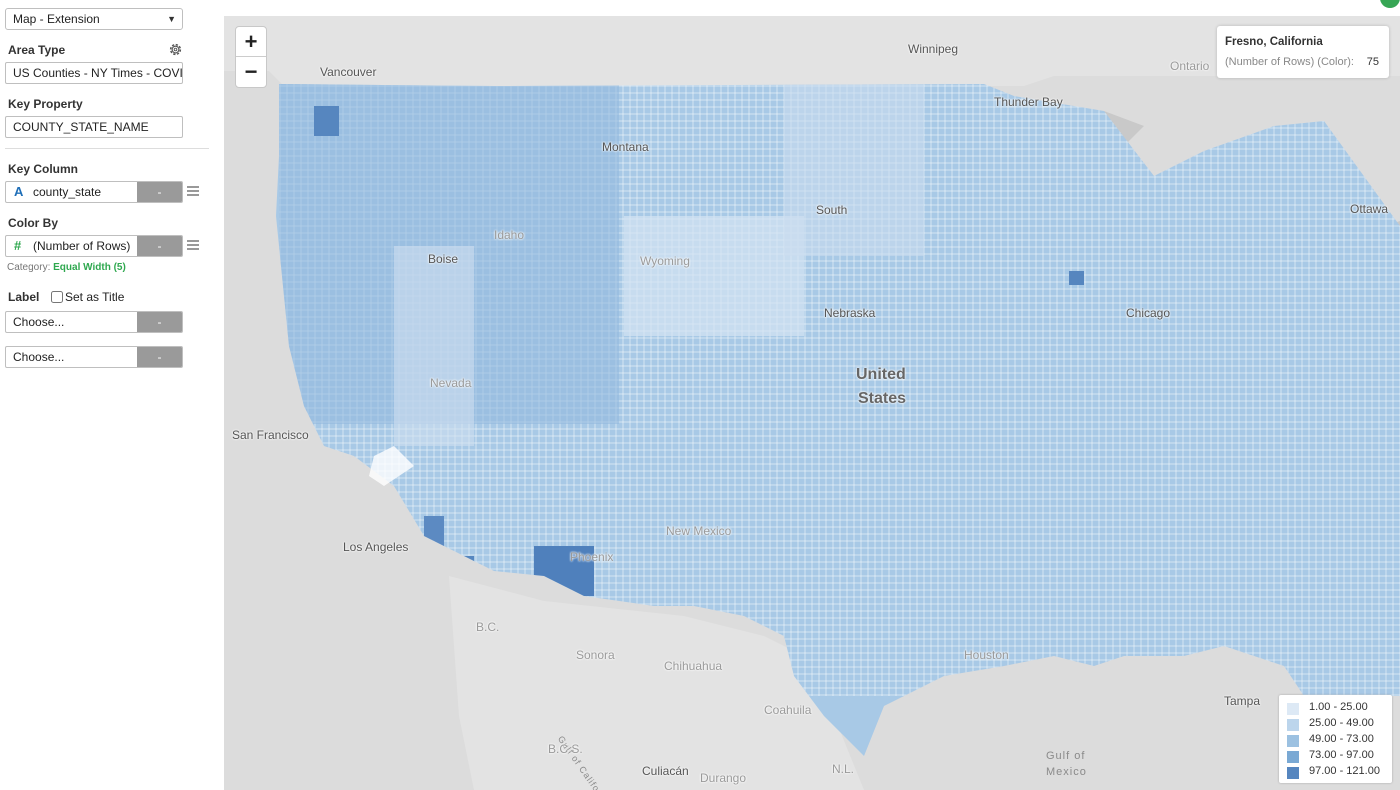 This screenshot has width=1400, height=790. Describe the element at coordinates (159, 357) in the screenshot. I see `label-picker-2-remove-button: -` at that location.